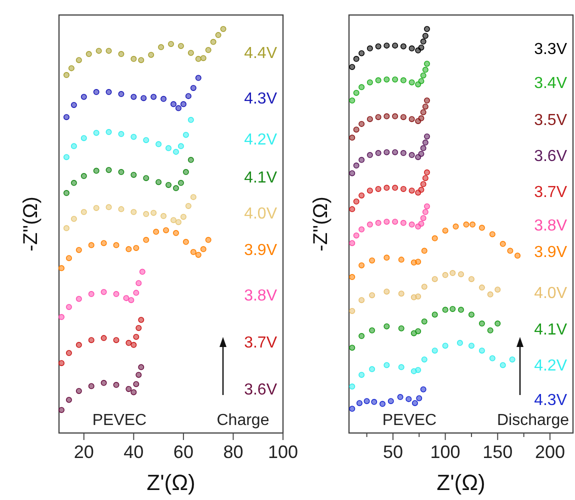 The height and width of the screenshot is (500, 575). Describe the element at coordinates (119, 420) in the screenshot. I see `annotation: PEVEC` at that location.